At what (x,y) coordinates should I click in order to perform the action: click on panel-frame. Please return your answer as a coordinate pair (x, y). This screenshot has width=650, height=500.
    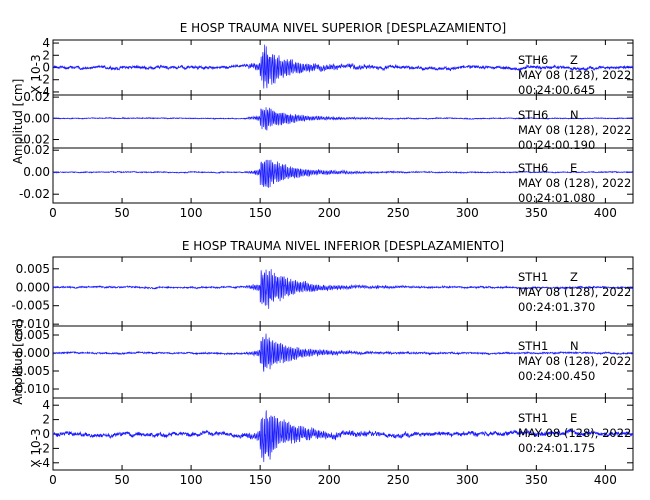
    Looking at the image, I should click on (343, 175).